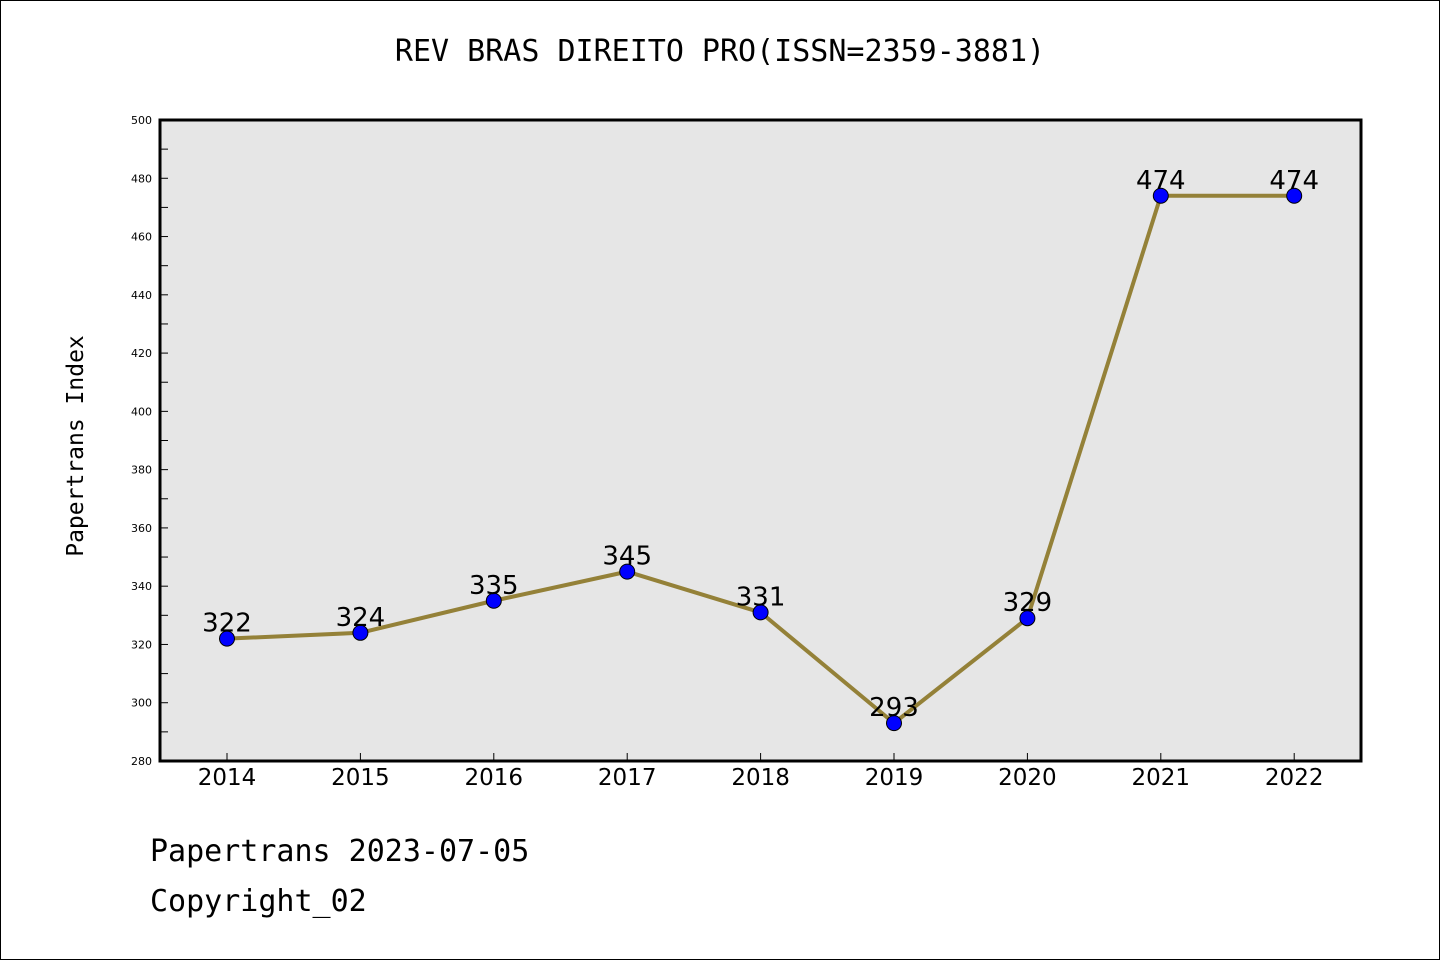 The image size is (1440, 960). Describe the element at coordinates (361, 618) in the screenshot. I see `data-label: 324` at that location.